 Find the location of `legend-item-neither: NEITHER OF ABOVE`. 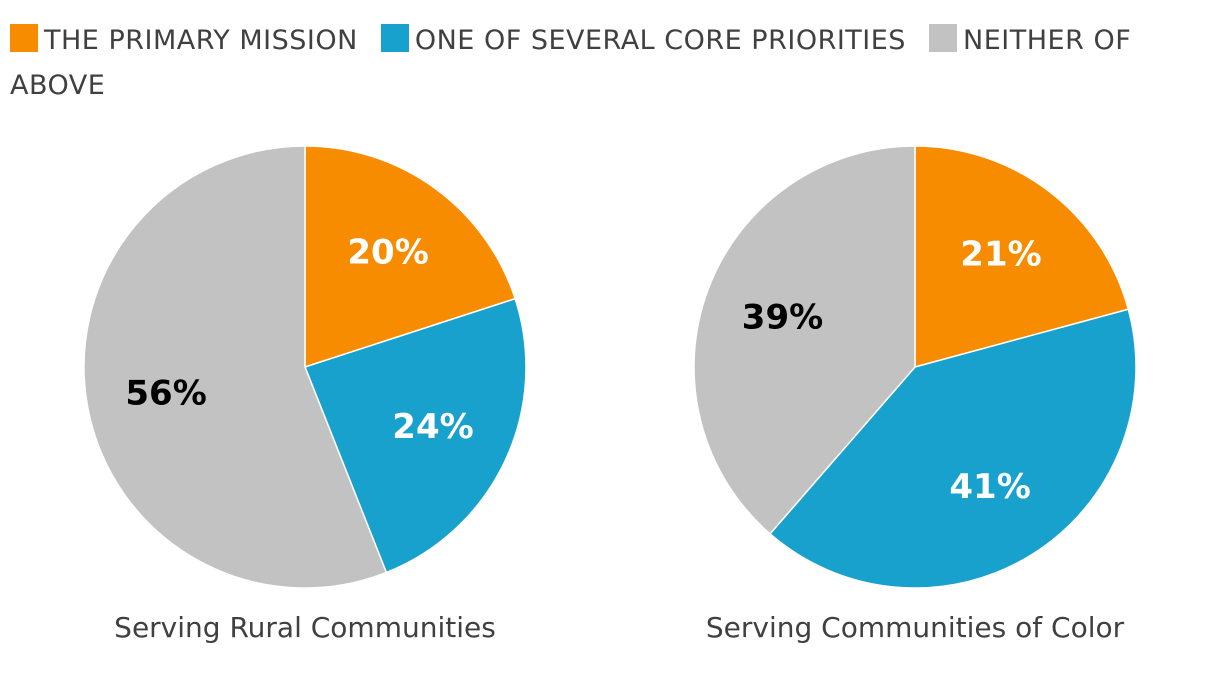

legend-item-neither: NEITHER OF ABOVE is located at coordinates (571, 62).